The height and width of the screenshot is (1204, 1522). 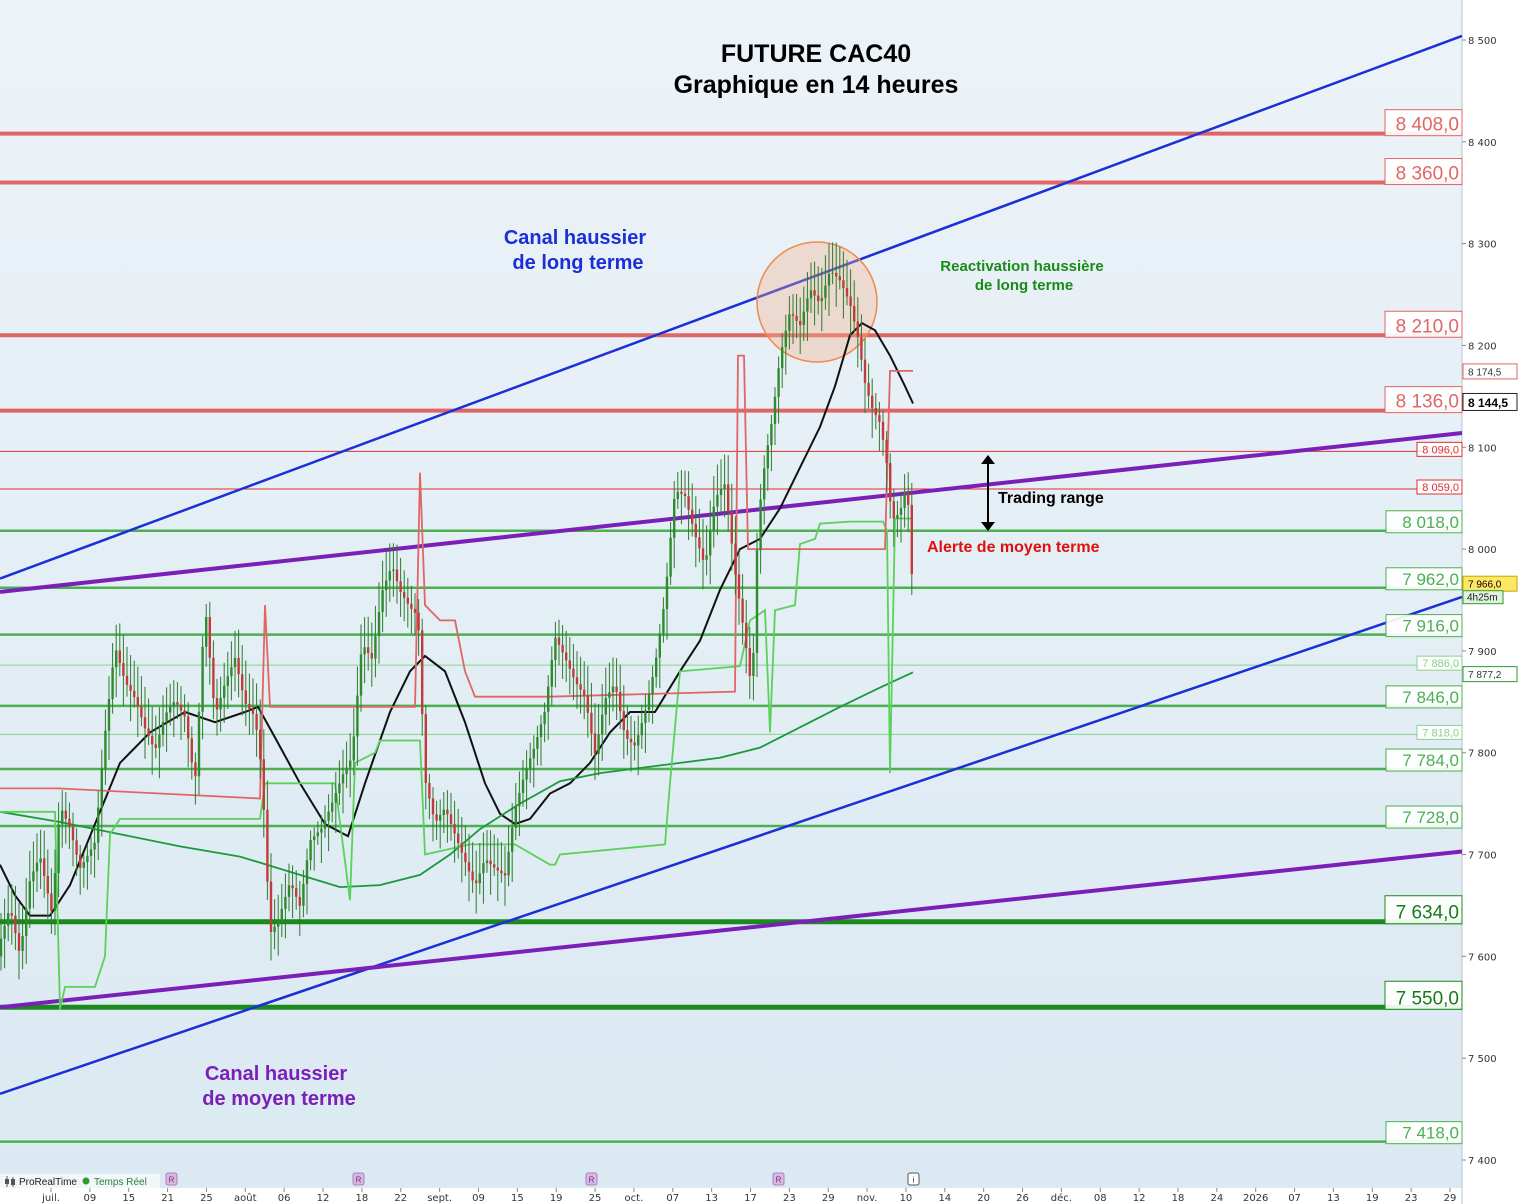 I want to click on y-tick-label: 7 600, so click(x=1482, y=957).